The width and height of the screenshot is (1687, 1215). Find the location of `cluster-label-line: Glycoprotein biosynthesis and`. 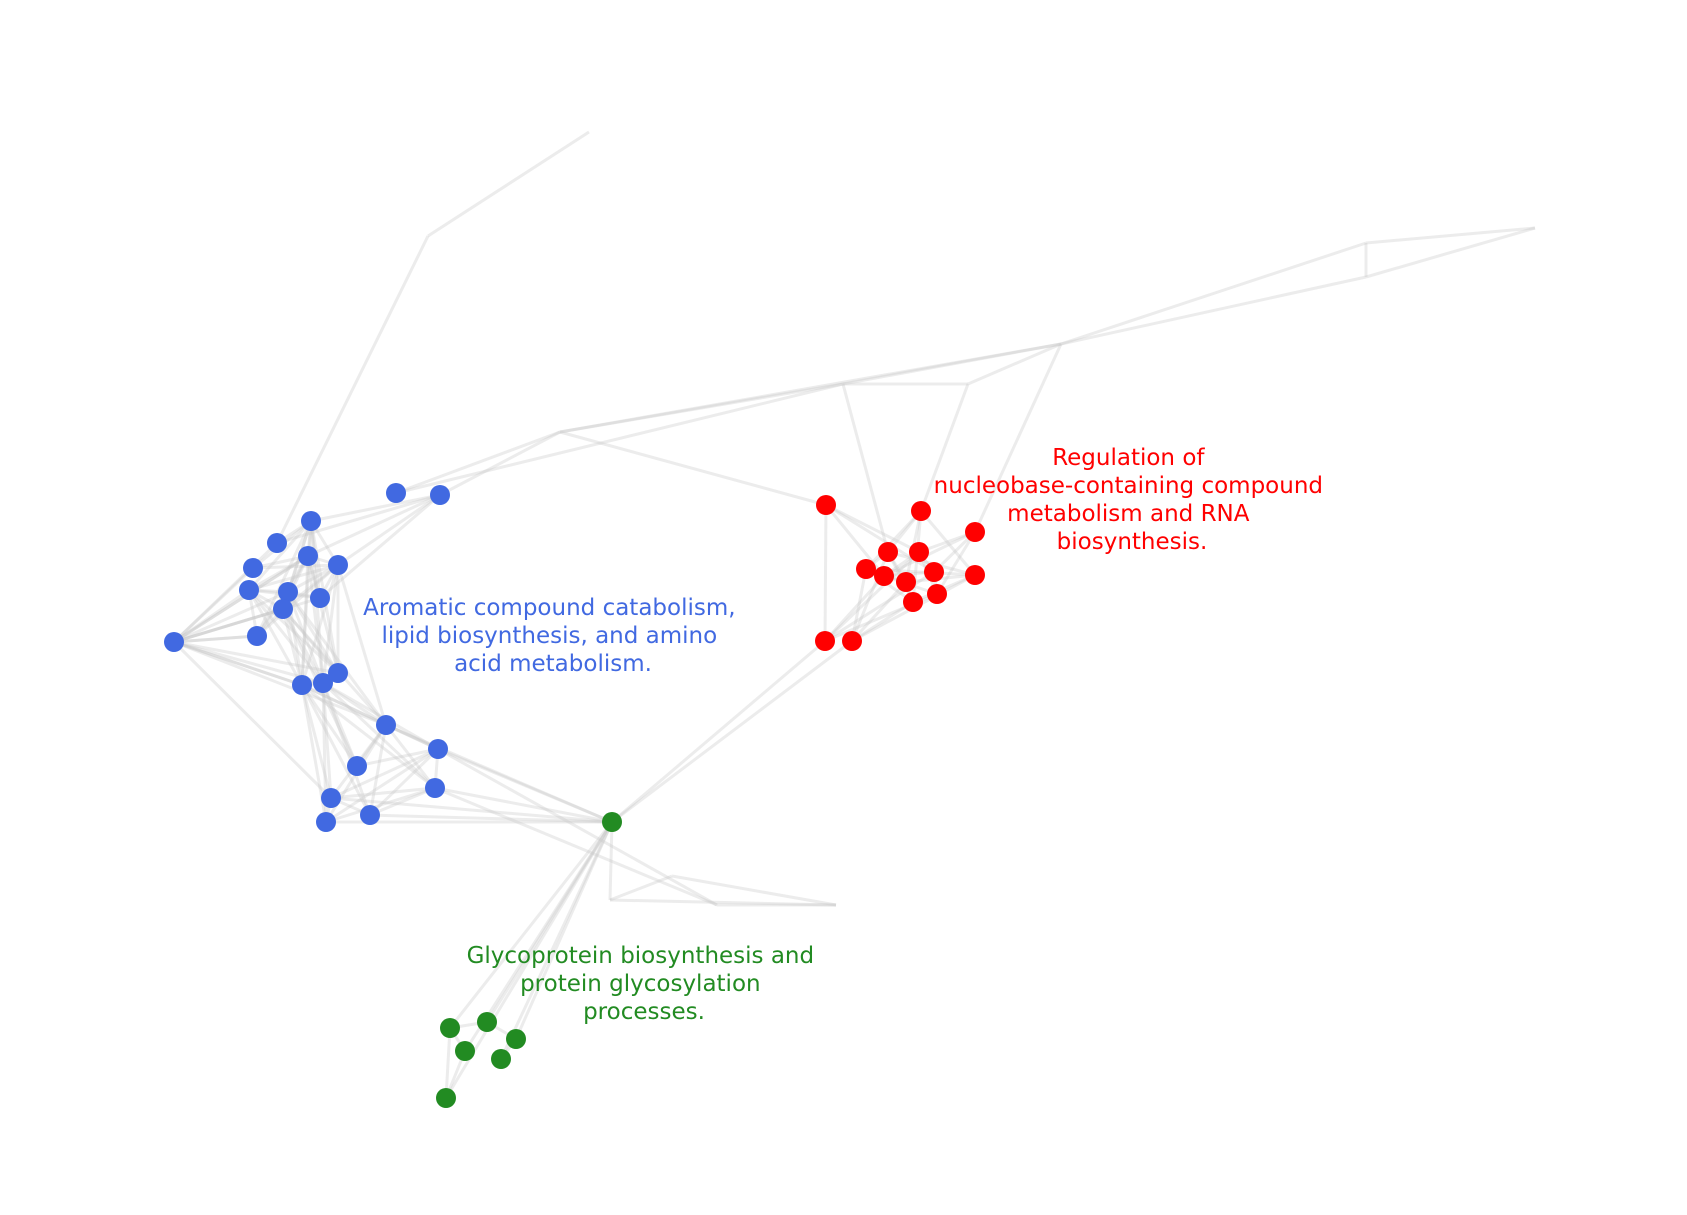

cluster-label-line: Glycoprotein biosynthesis and is located at coordinates (641, 956).